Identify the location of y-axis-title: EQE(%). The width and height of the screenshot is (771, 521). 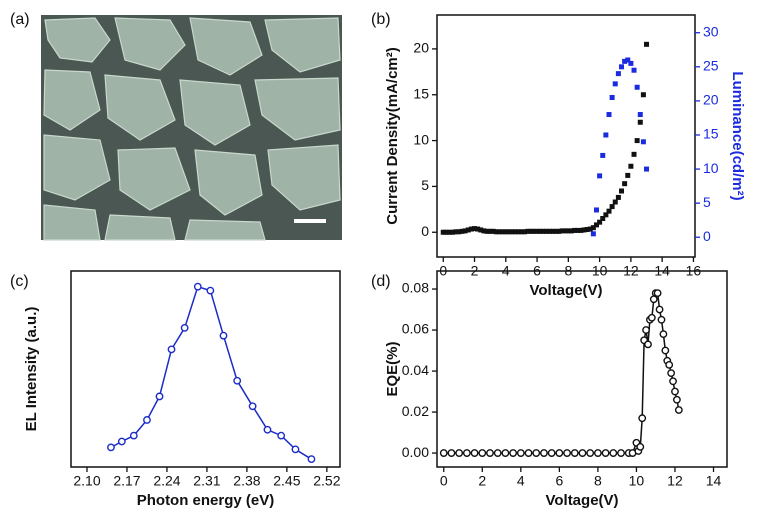
(392, 368).